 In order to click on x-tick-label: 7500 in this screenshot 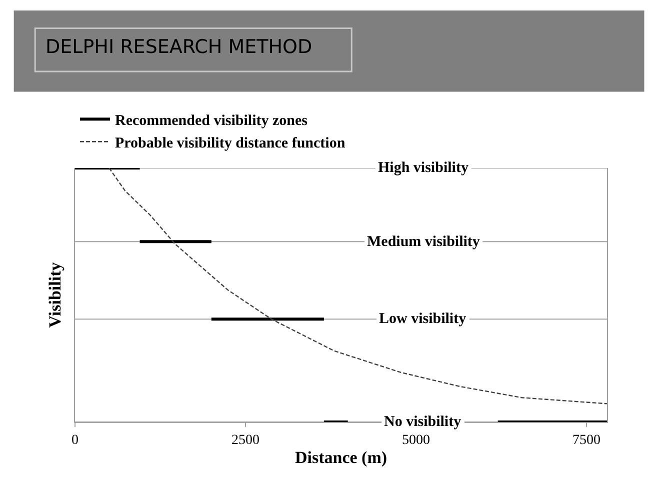, I will do `click(586, 440)`.